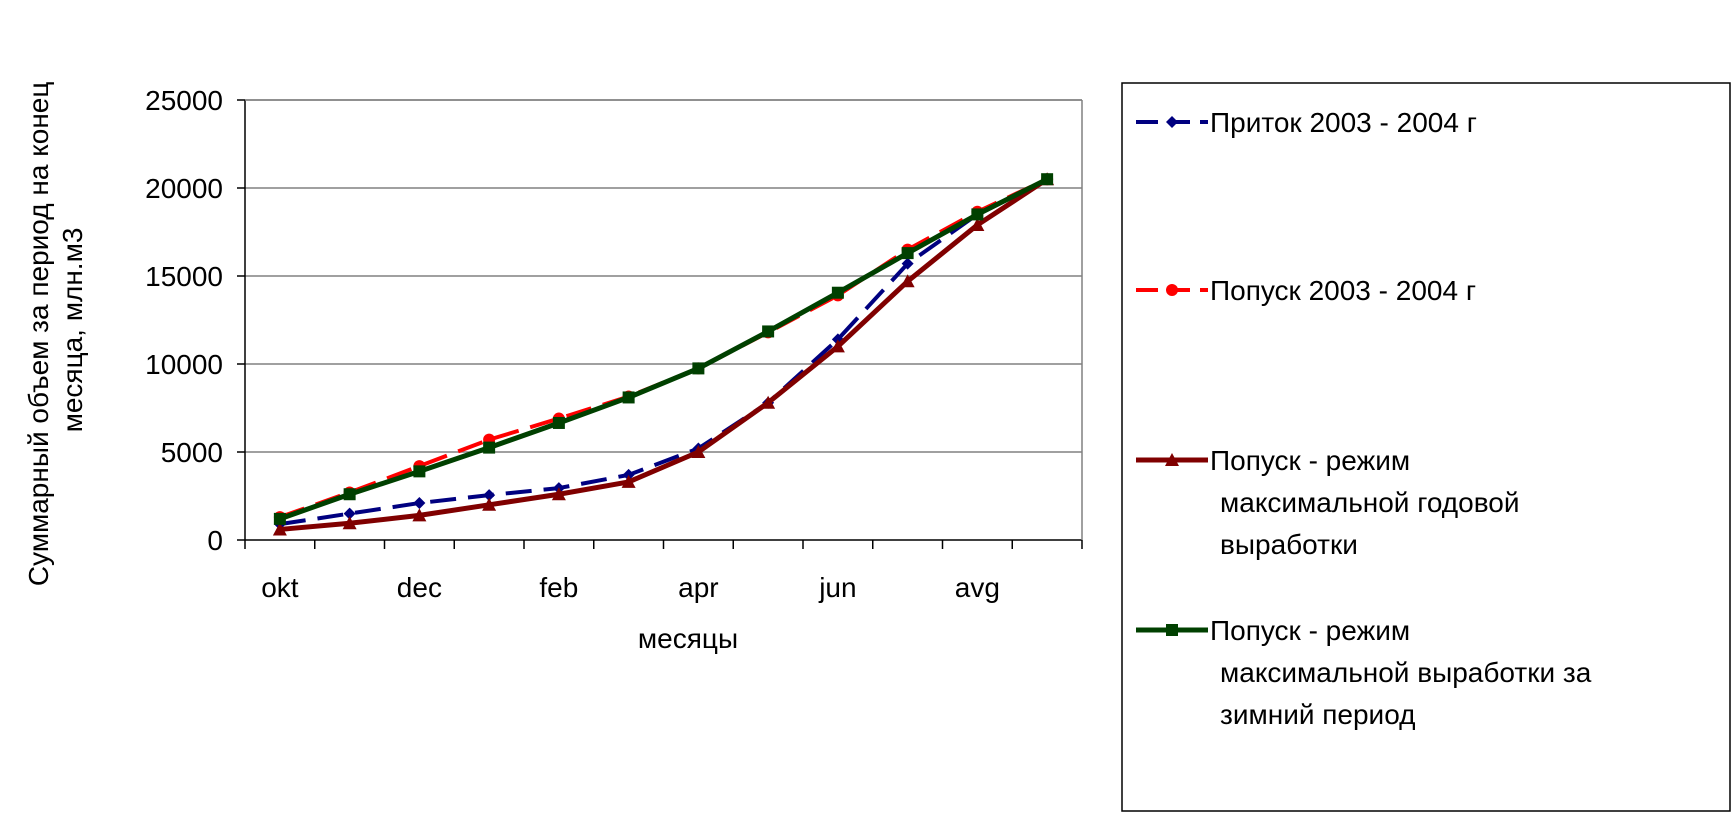 This screenshot has width=1733, height=814. Describe the element at coordinates (215, 540) in the screenshot. I see `y-tick-label: 0` at that location.